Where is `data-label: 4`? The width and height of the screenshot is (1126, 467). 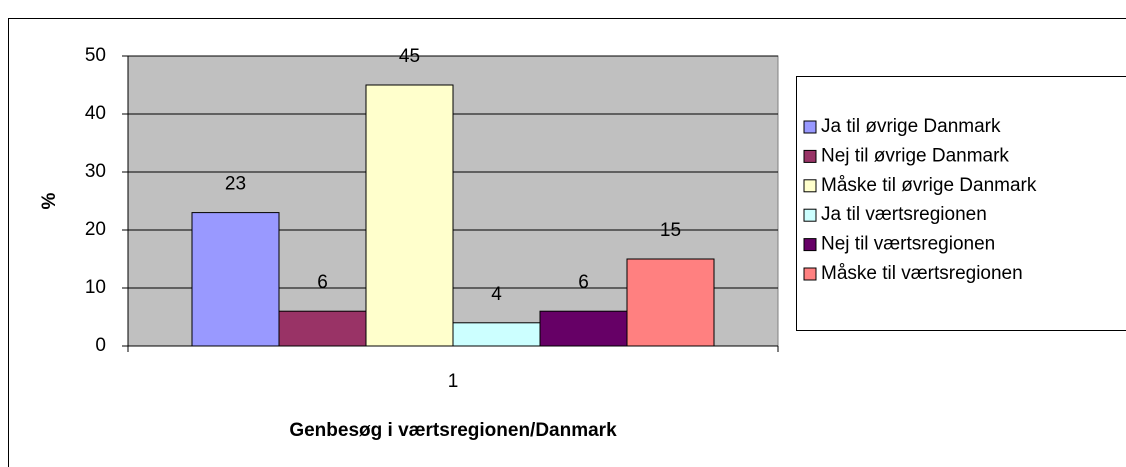 data-label: 4 is located at coordinates (496, 294).